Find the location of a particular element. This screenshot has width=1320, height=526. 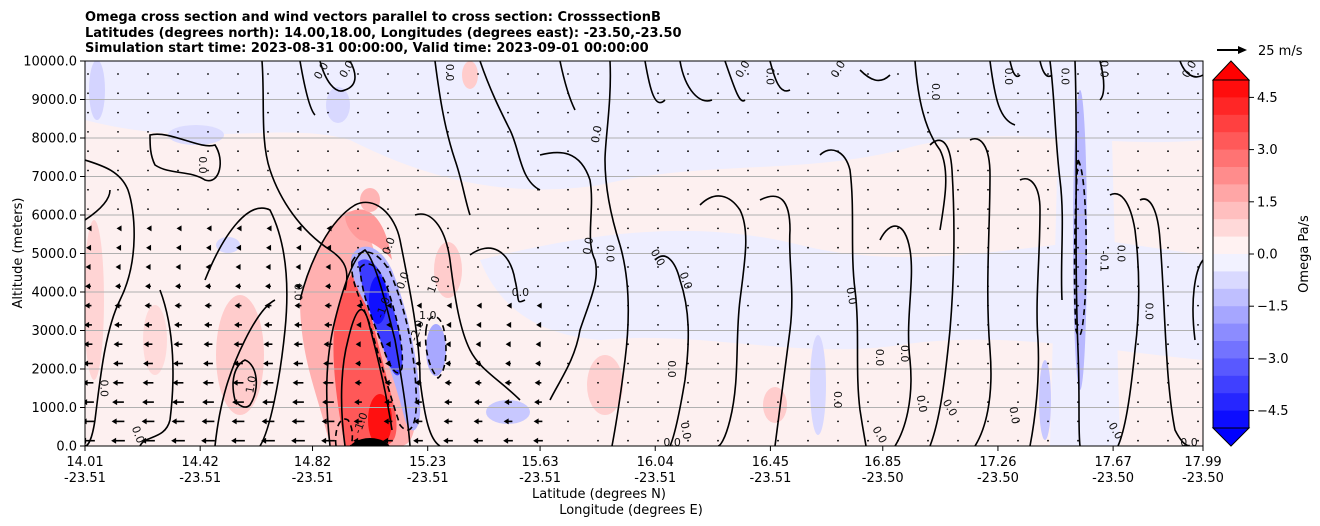

y-tick-label: 8000.0 is located at coordinates (55, 139).